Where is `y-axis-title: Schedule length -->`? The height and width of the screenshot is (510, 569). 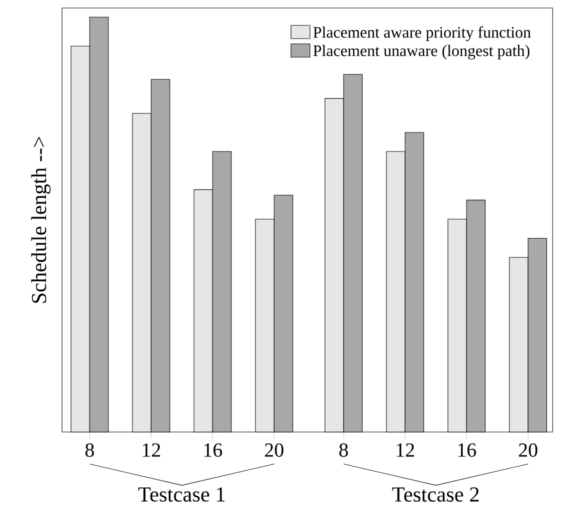
y-axis-title: Schedule length --> is located at coordinates (41, 219).